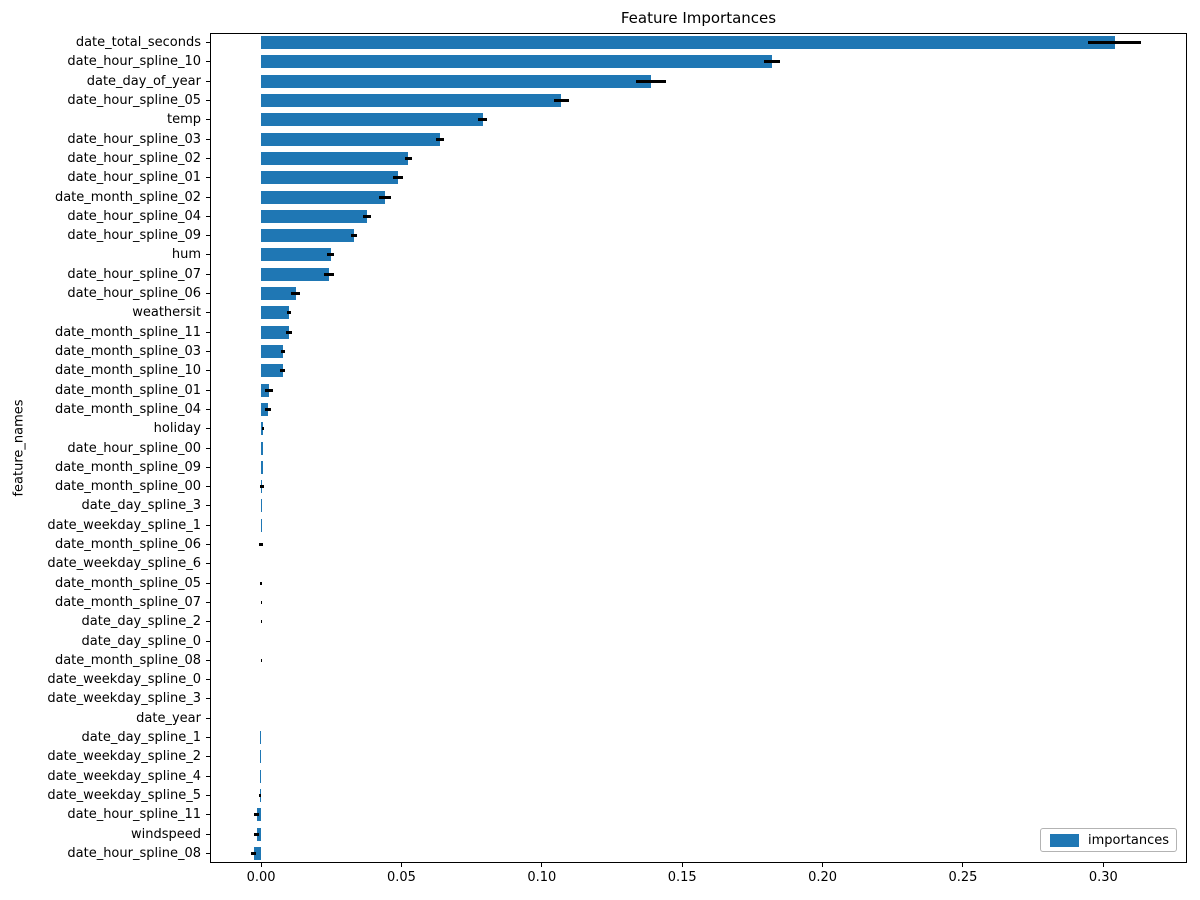  What do you see at coordinates (127, 409) in the screenshot?
I see `y-tick-label: date_month_spline_04` at bounding box center [127, 409].